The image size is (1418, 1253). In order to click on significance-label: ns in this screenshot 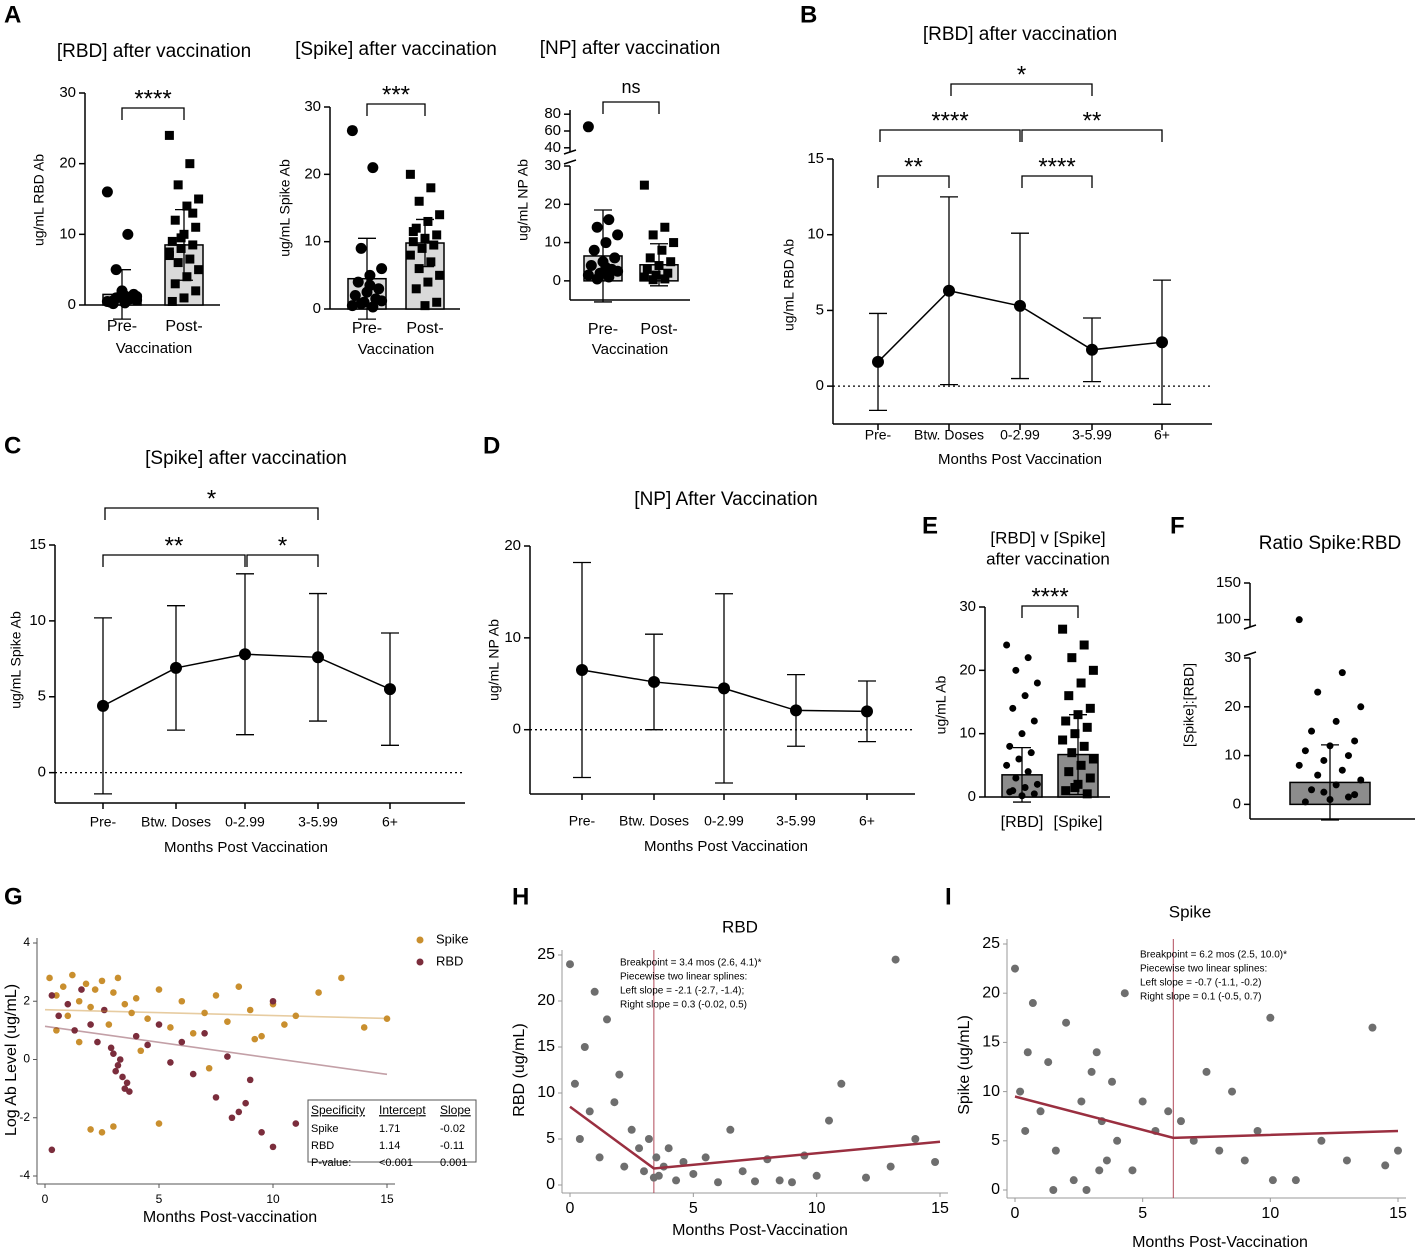, I will do `click(630, 87)`.